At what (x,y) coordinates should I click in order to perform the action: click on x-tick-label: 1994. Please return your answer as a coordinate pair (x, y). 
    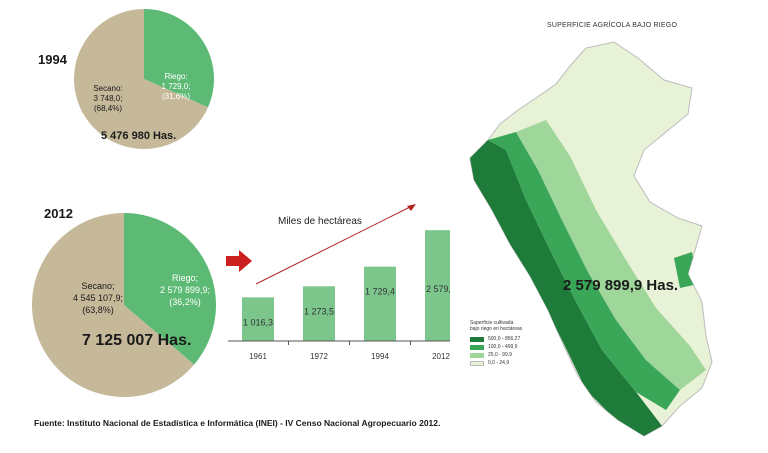
    Looking at the image, I should click on (380, 356).